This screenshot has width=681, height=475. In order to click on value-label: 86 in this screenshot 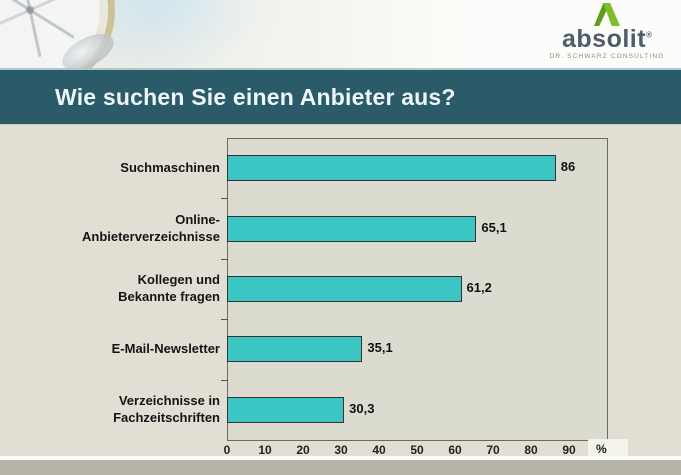, I will do `click(568, 167)`.